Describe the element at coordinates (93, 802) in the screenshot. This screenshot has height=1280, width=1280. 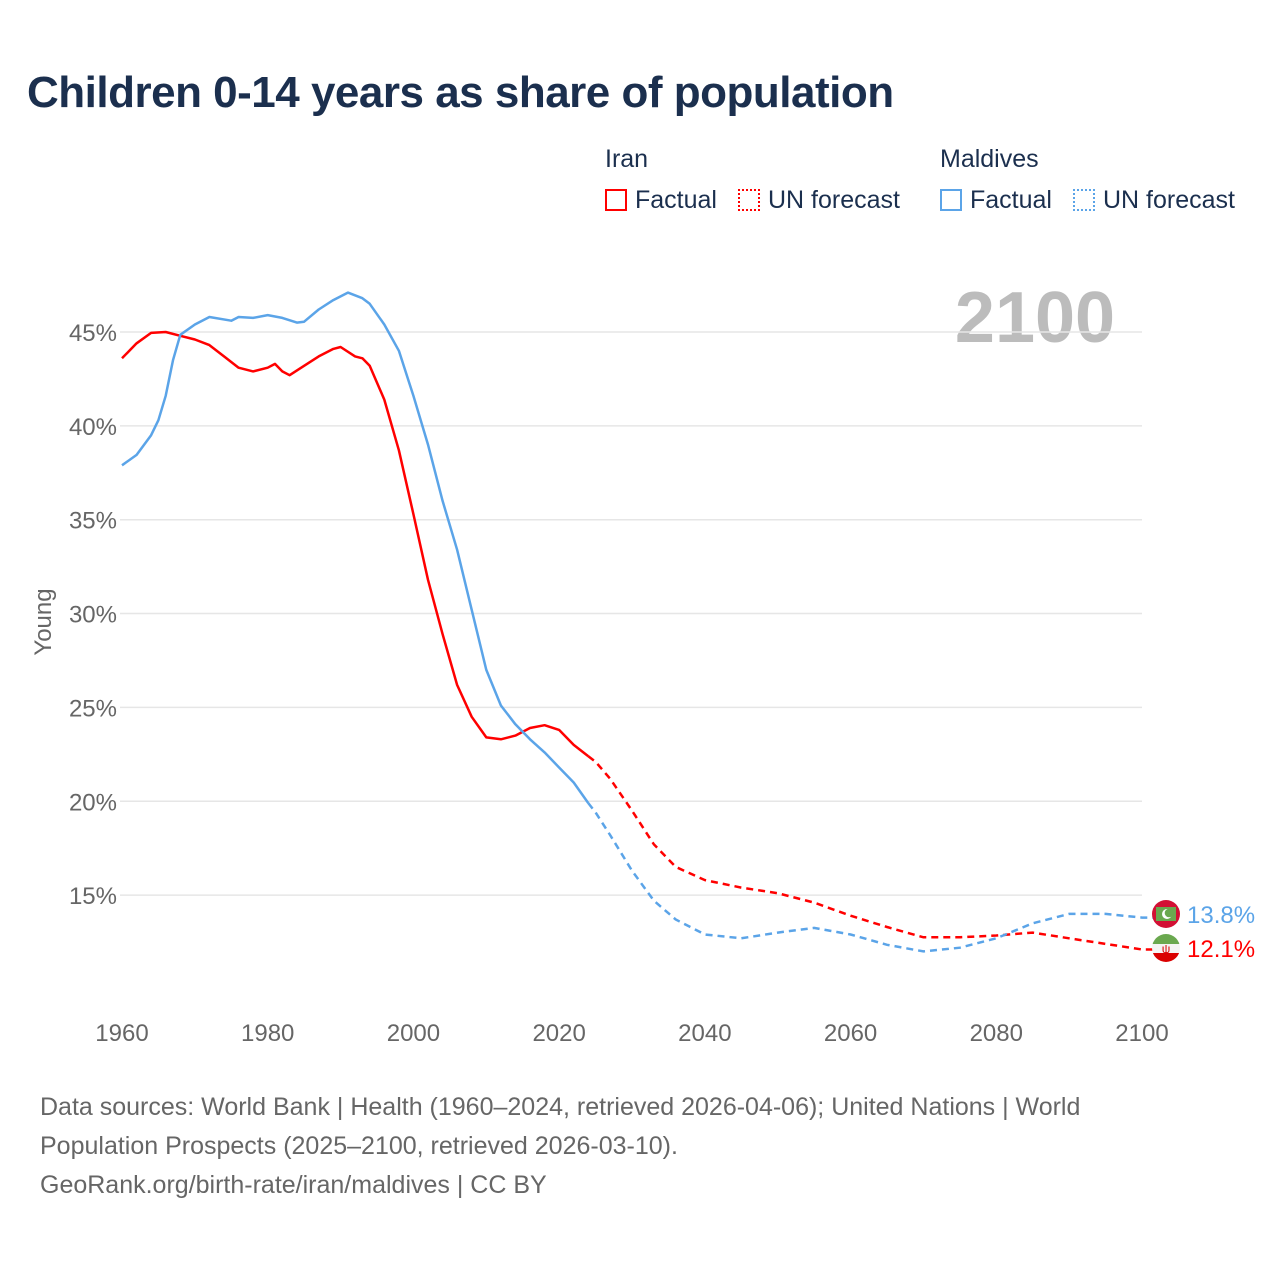
I see `y-tick-label: 20%` at that location.